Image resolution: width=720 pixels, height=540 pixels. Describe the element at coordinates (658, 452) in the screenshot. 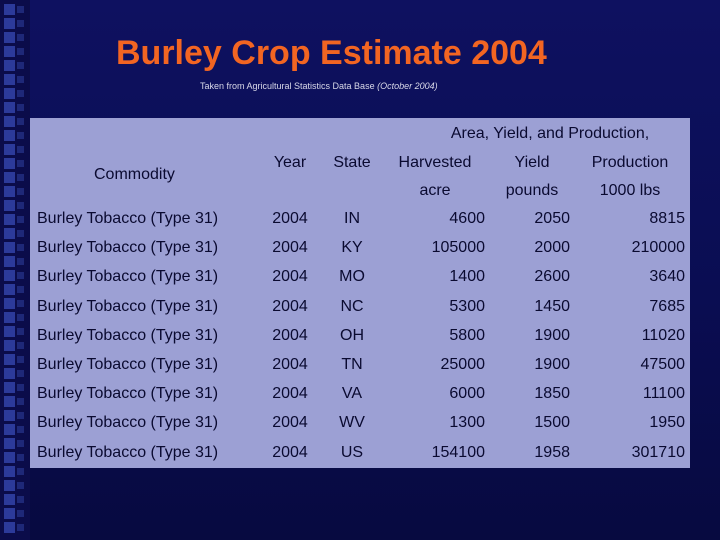

I see `cell-production: 301710` at that location.